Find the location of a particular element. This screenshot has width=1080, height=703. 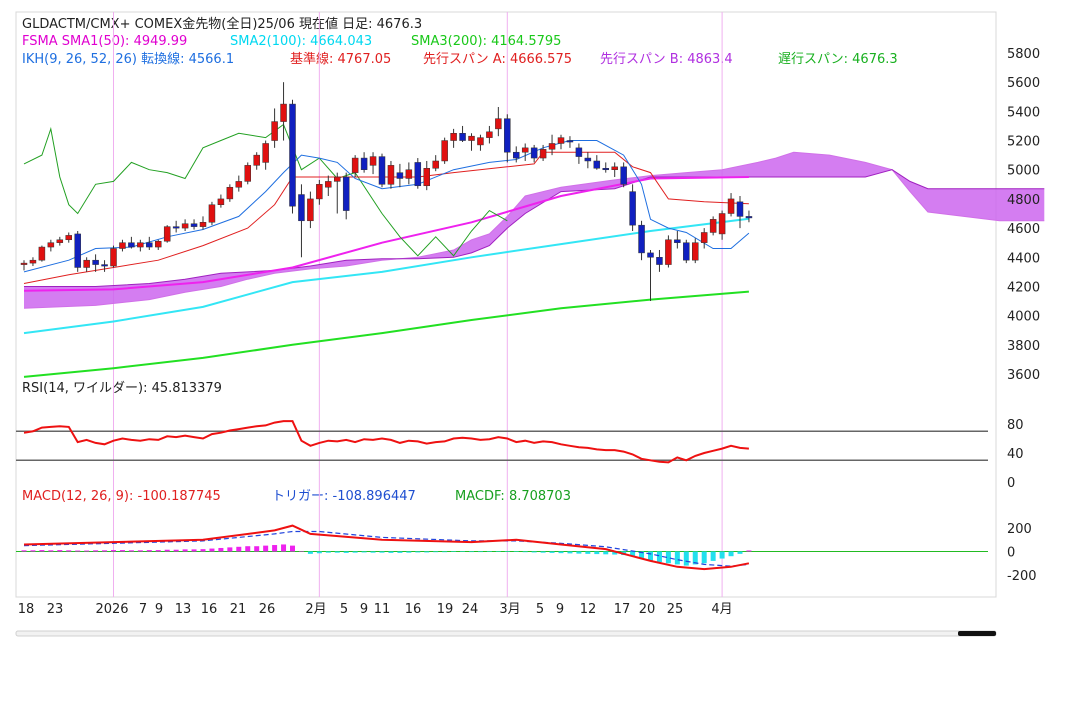

x-tick-label: 16 is located at coordinates (413, 609).